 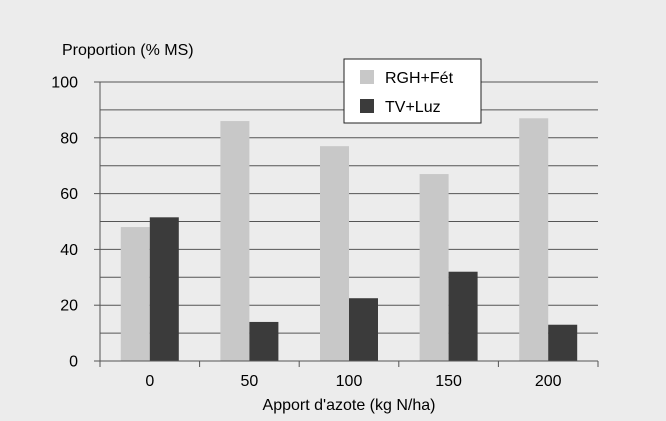 I want to click on y-tick-label: 20, so click(x=69, y=306).